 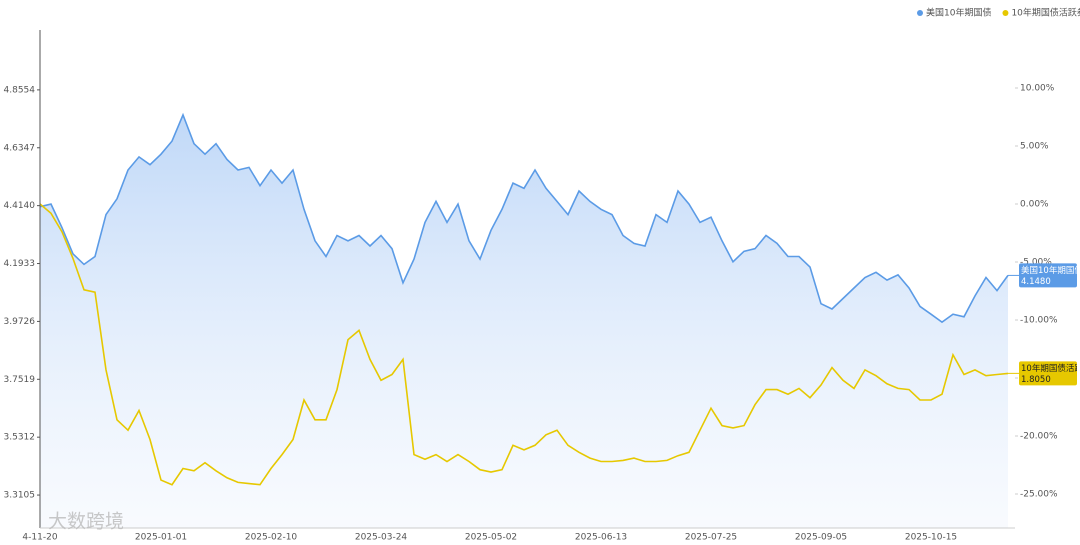 What do you see at coordinates (271, 538) in the screenshot?
I see `x-tick-label: 2025-02-10` at bounding box center [271, 538].